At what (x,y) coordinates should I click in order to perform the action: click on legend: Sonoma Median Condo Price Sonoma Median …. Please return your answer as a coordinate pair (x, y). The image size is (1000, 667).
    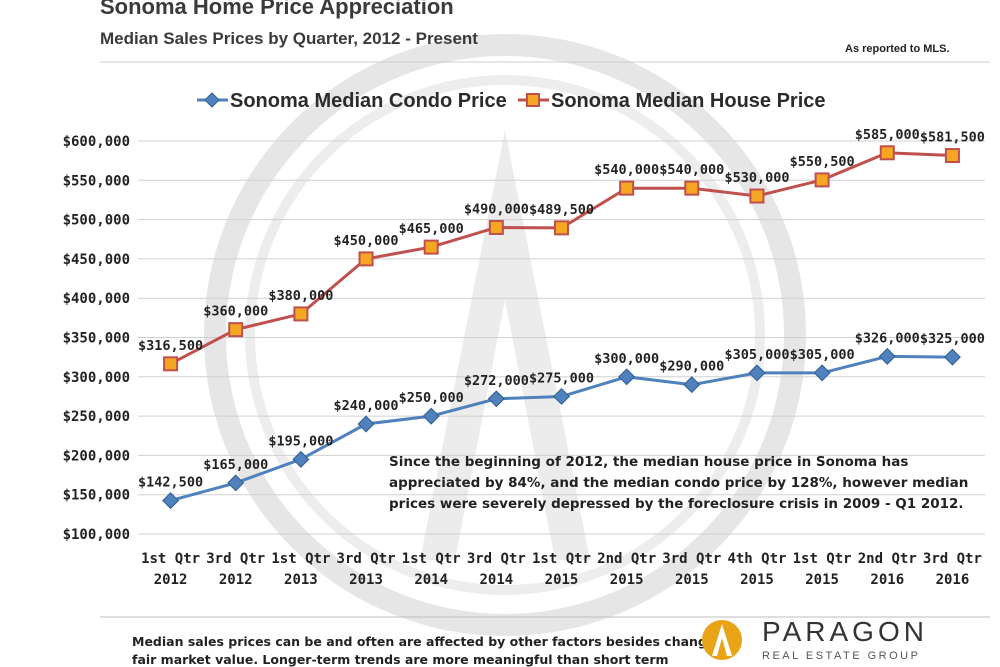
    Looking at the image, I should click on (511, 101).